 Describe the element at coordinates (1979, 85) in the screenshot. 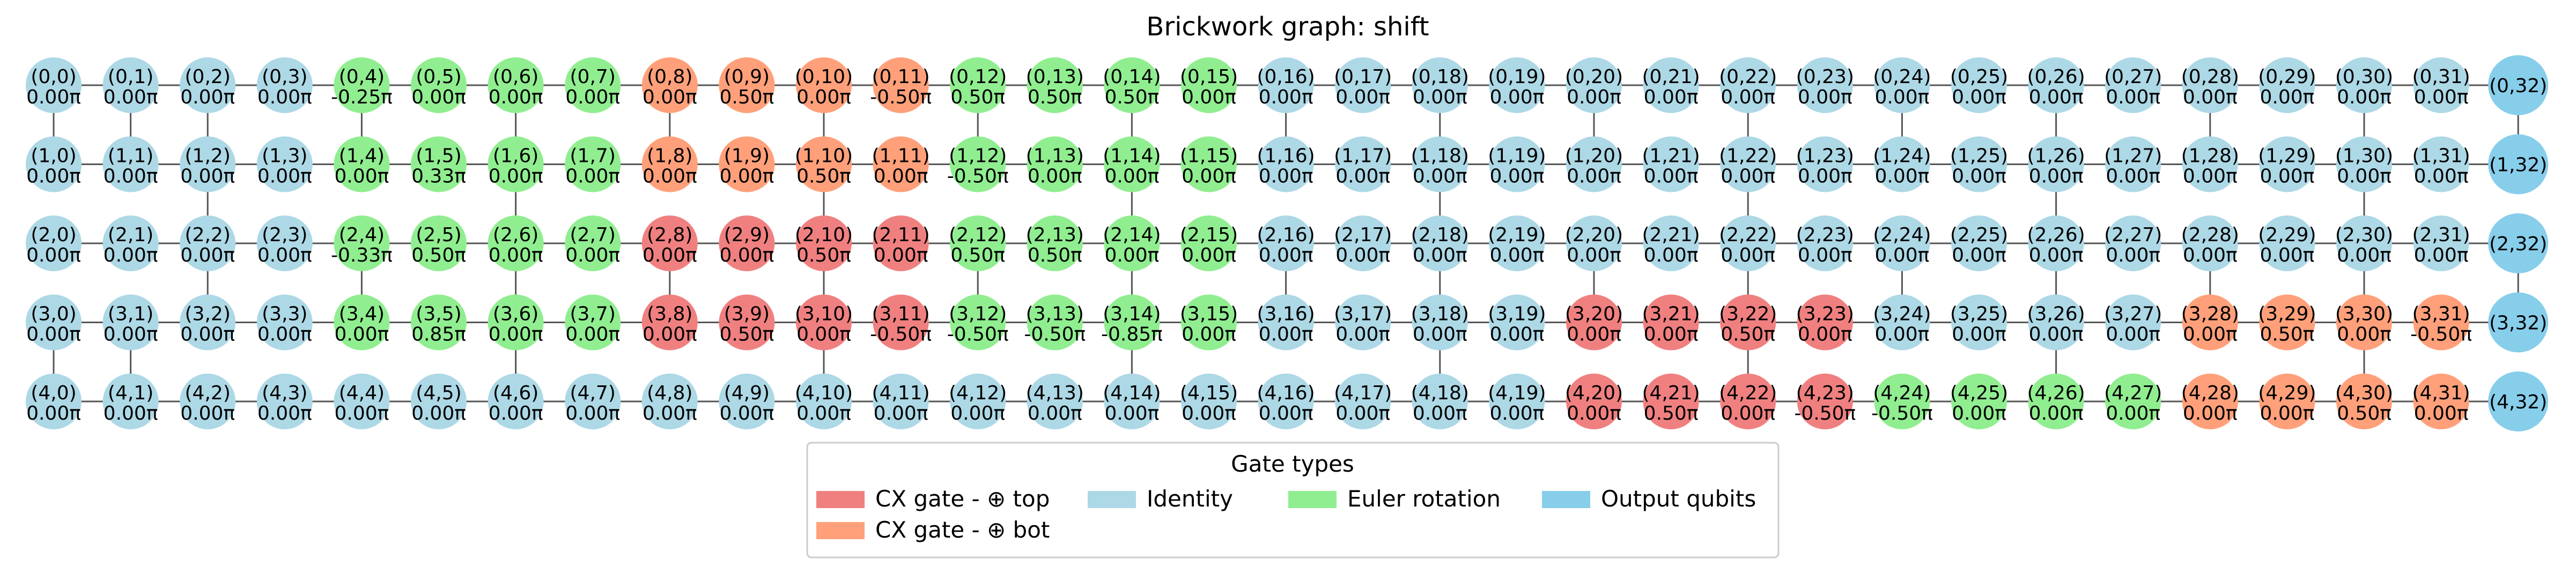

I see `graph-node: (0,25)0.00π` at that location.